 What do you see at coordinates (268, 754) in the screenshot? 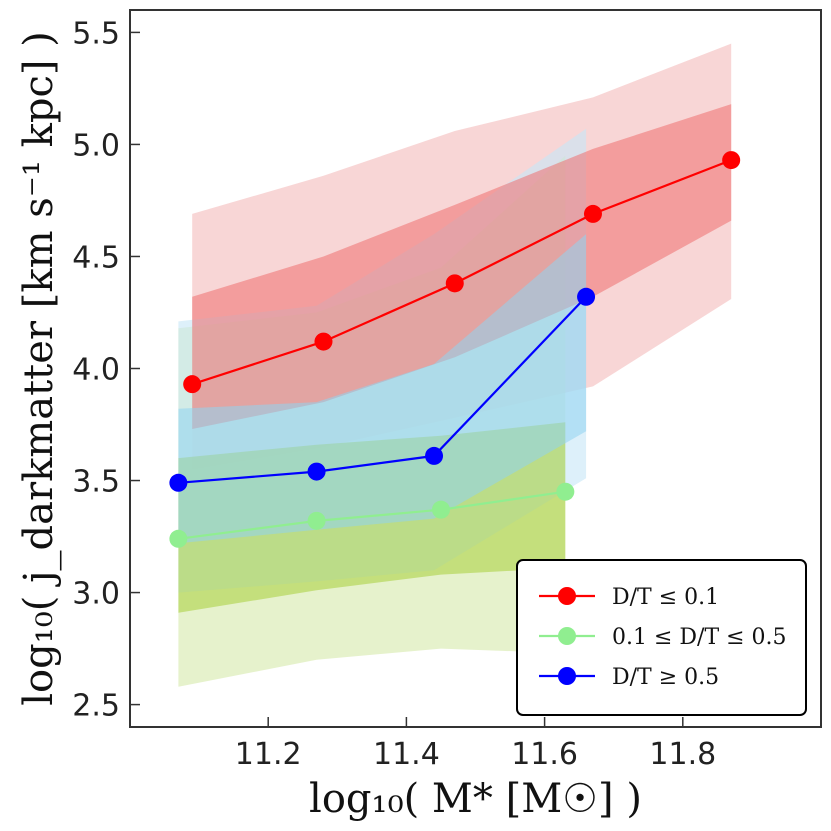
I see `x-tick-label: 11.2` at bounding box center [268, 754].